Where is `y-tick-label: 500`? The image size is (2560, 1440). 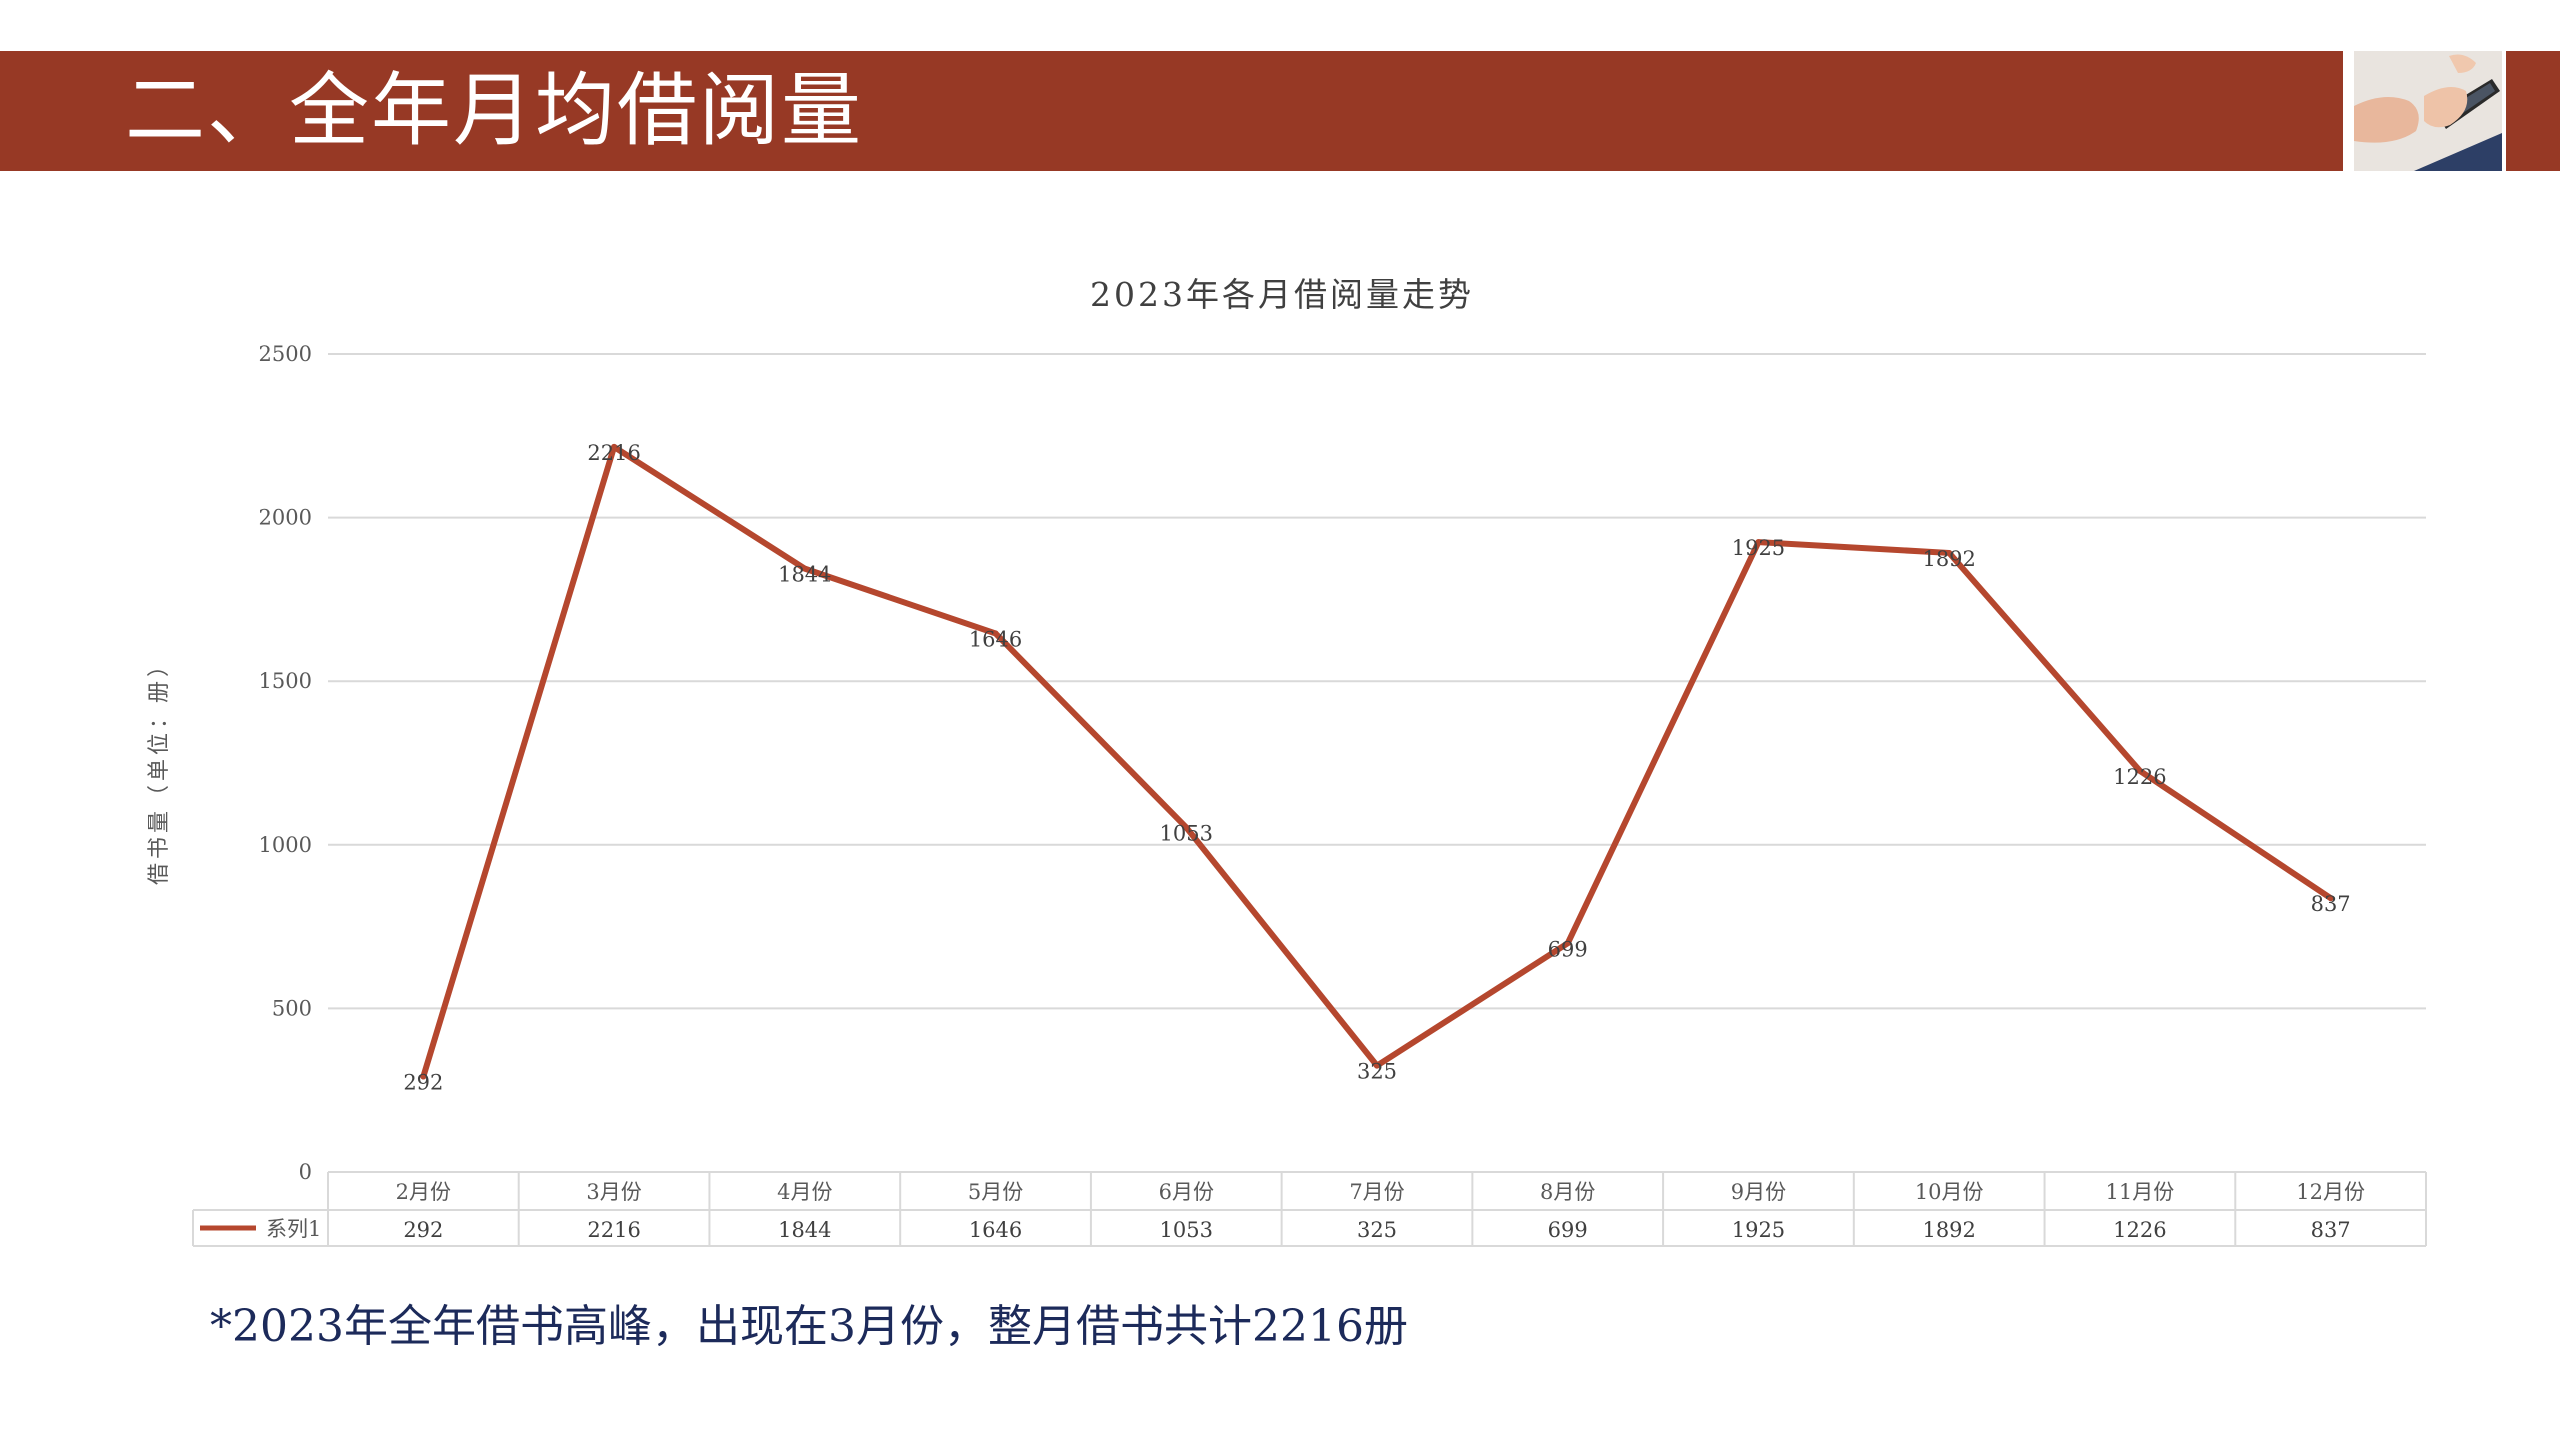
y-tick-label: 500 is located at coordinates (292, 1008).